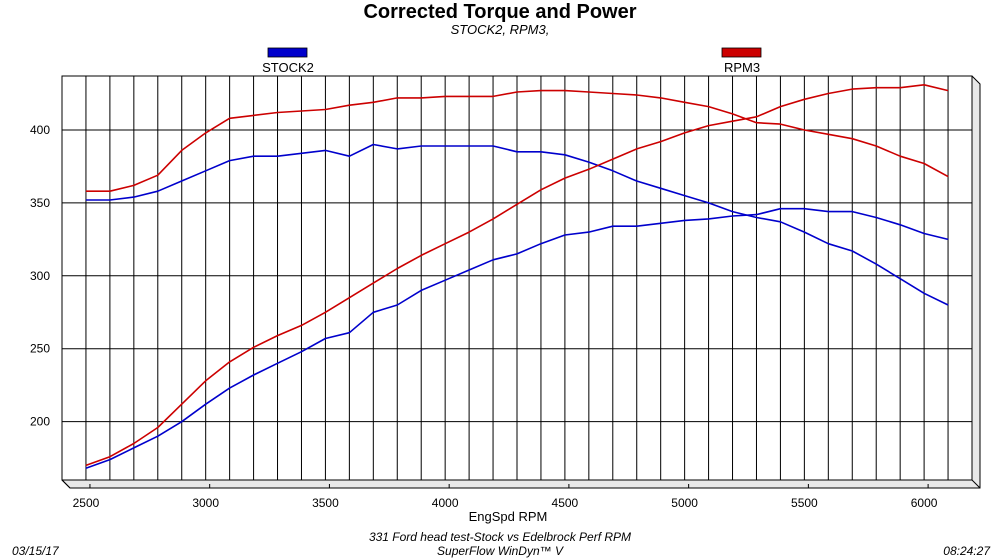 The image size is (1000, 559). Describe the element at coordinates (500, 551) in the screenshot. I see `footer-software: SuperFlow WinDyn™ V` at that location.